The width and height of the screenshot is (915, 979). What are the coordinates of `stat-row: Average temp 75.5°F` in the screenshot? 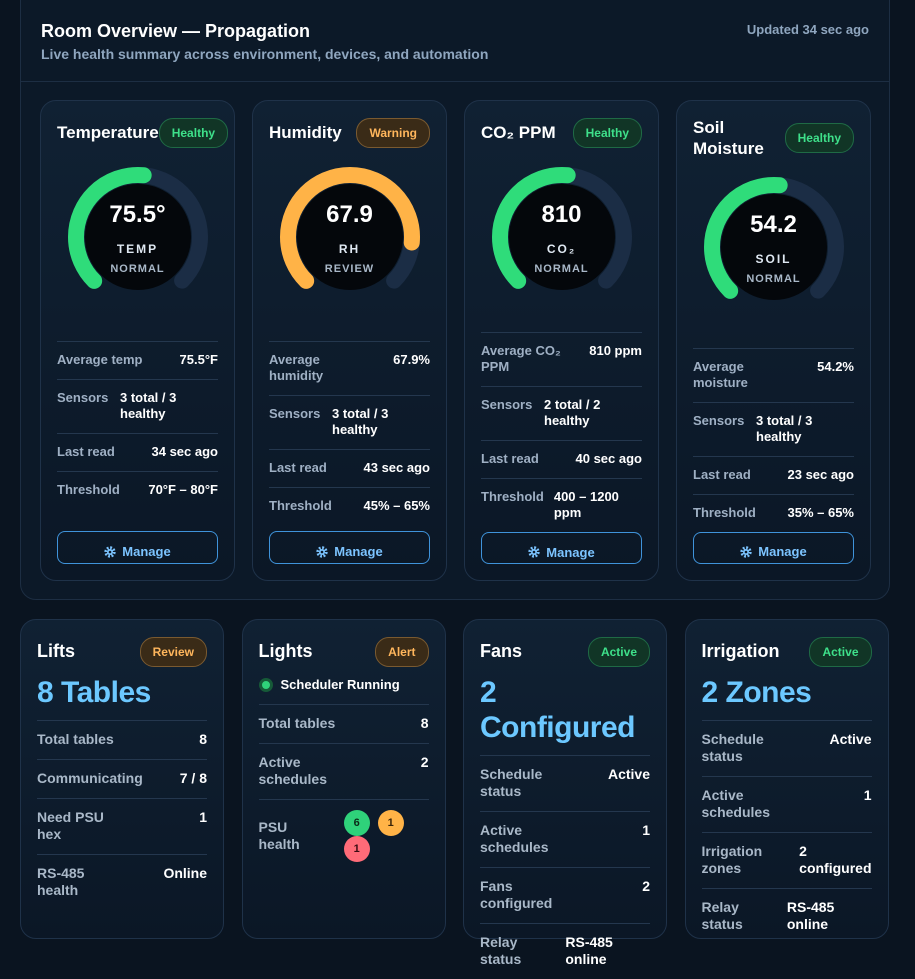 It's located at (137, 360).